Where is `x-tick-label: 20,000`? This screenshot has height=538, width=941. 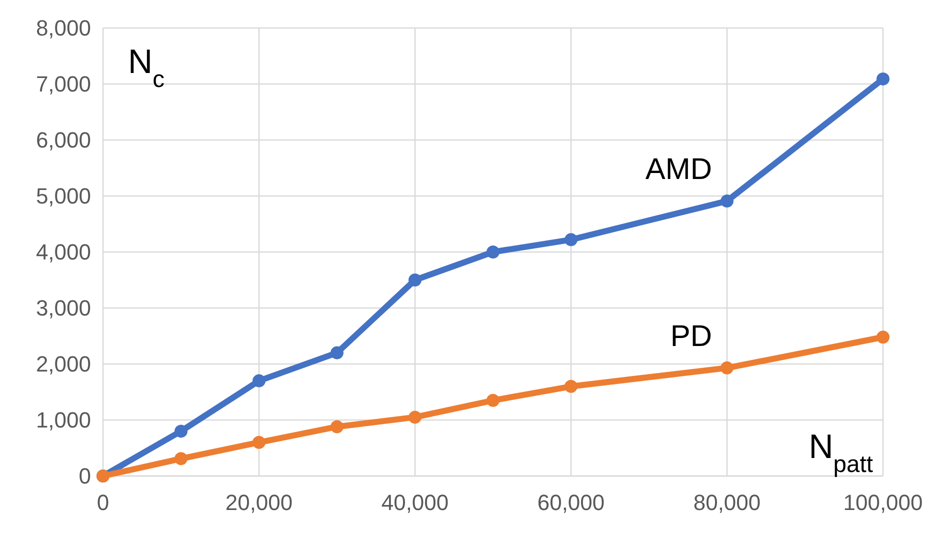 x-tick-label: 20,000 is located at coordinates (259, 502).